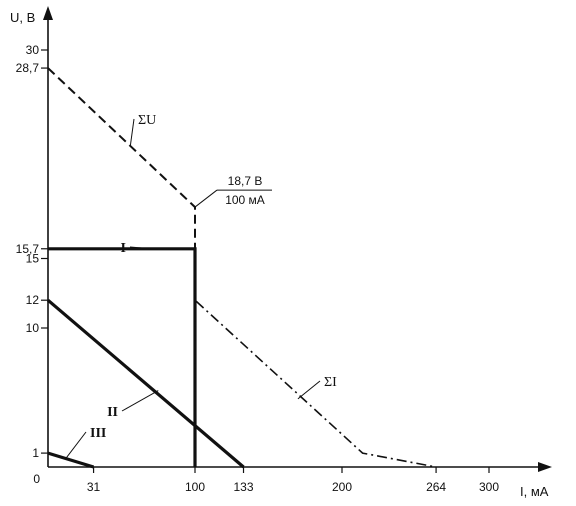 This screenshot has height=506, width=576. I want to click on series-label-iii: III, so click(98, 433).